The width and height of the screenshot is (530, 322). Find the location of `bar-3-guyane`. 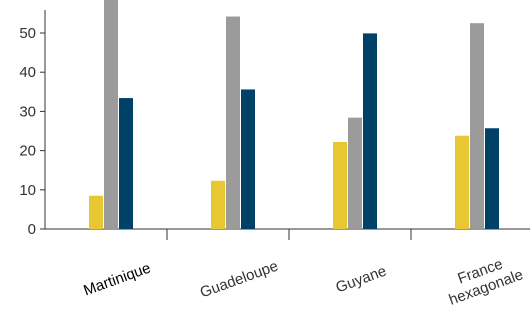

bar-3-guyane is located at coordinates (370, 131).